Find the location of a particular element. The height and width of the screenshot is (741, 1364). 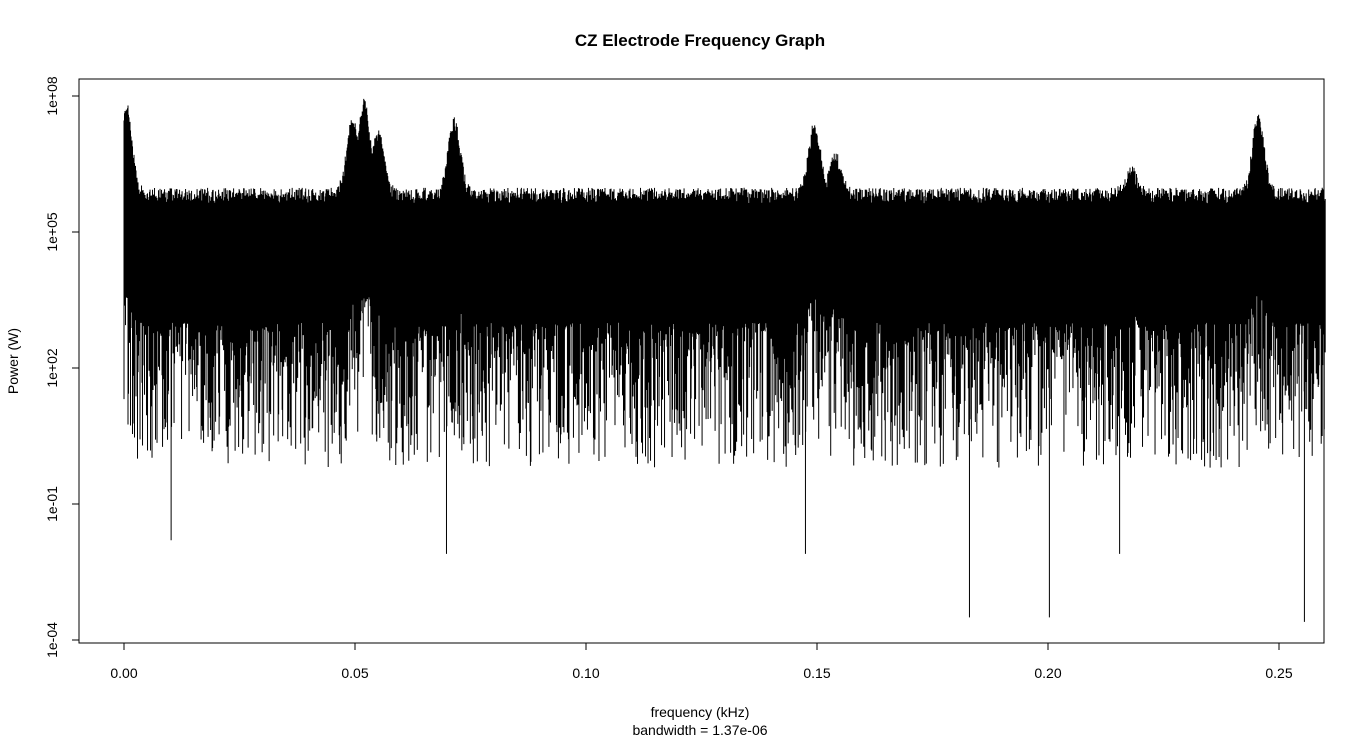

y-axis-label: Power (W) is located at coordinates (13, 361).